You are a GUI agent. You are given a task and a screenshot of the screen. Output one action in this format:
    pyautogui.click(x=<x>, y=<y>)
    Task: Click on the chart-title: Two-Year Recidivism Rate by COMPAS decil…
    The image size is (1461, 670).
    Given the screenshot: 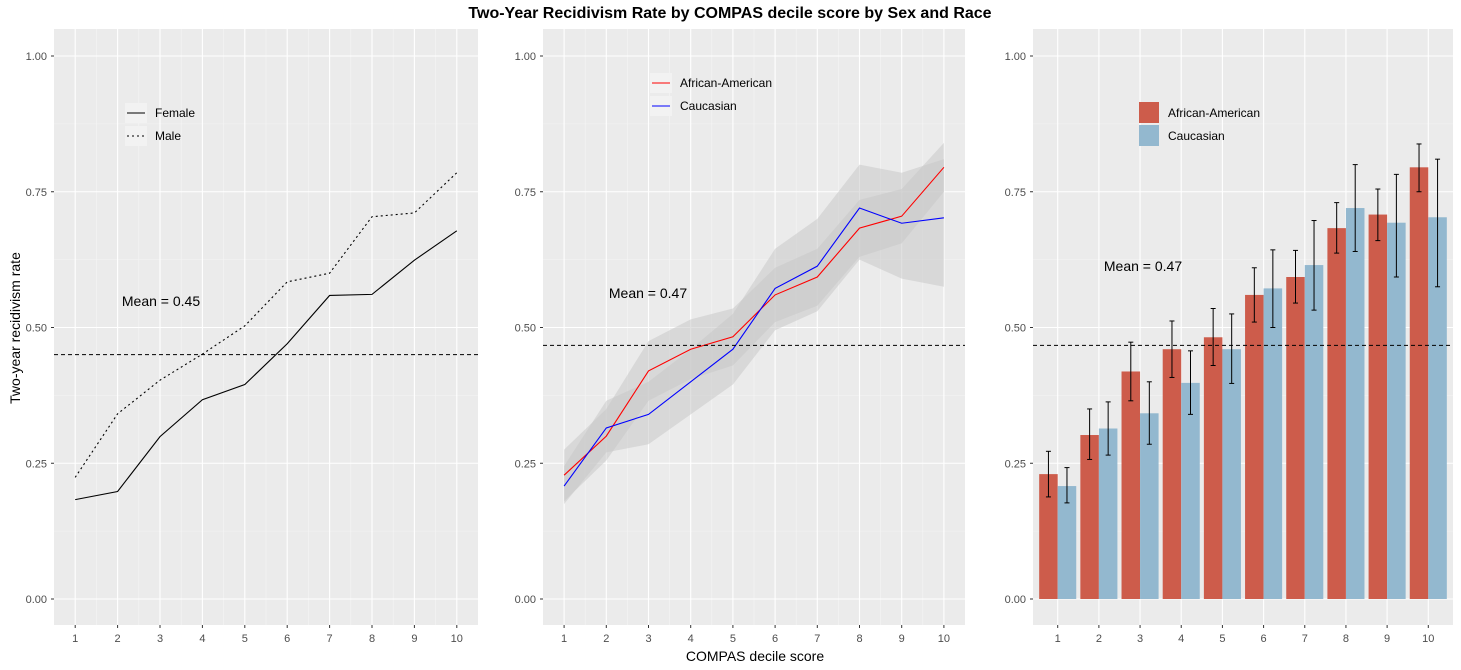 What is the action you would take?
    pyautogui.click(x=729, y=13)
    